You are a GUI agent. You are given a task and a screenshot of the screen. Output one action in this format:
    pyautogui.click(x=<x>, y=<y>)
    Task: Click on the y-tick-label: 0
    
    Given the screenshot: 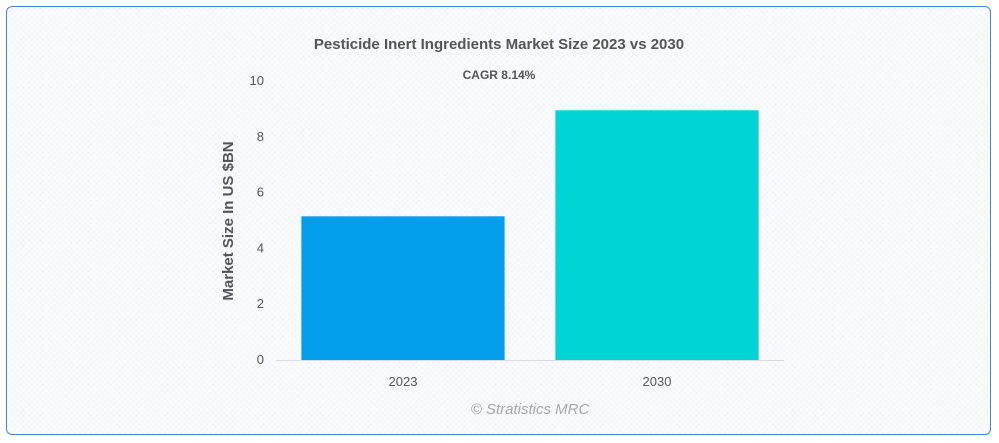 What is the action you would take?
    pyautogui.click(x=260, y=359)
    